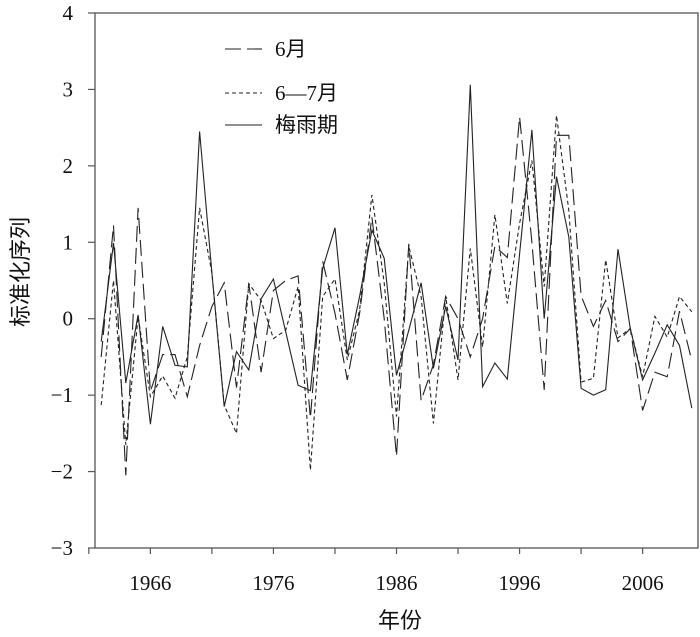 The image size is (700, 637). Describe the element at coordinates (20, 272) in the screenshot. I see `y-axis-title: 标准化序列` at that location.